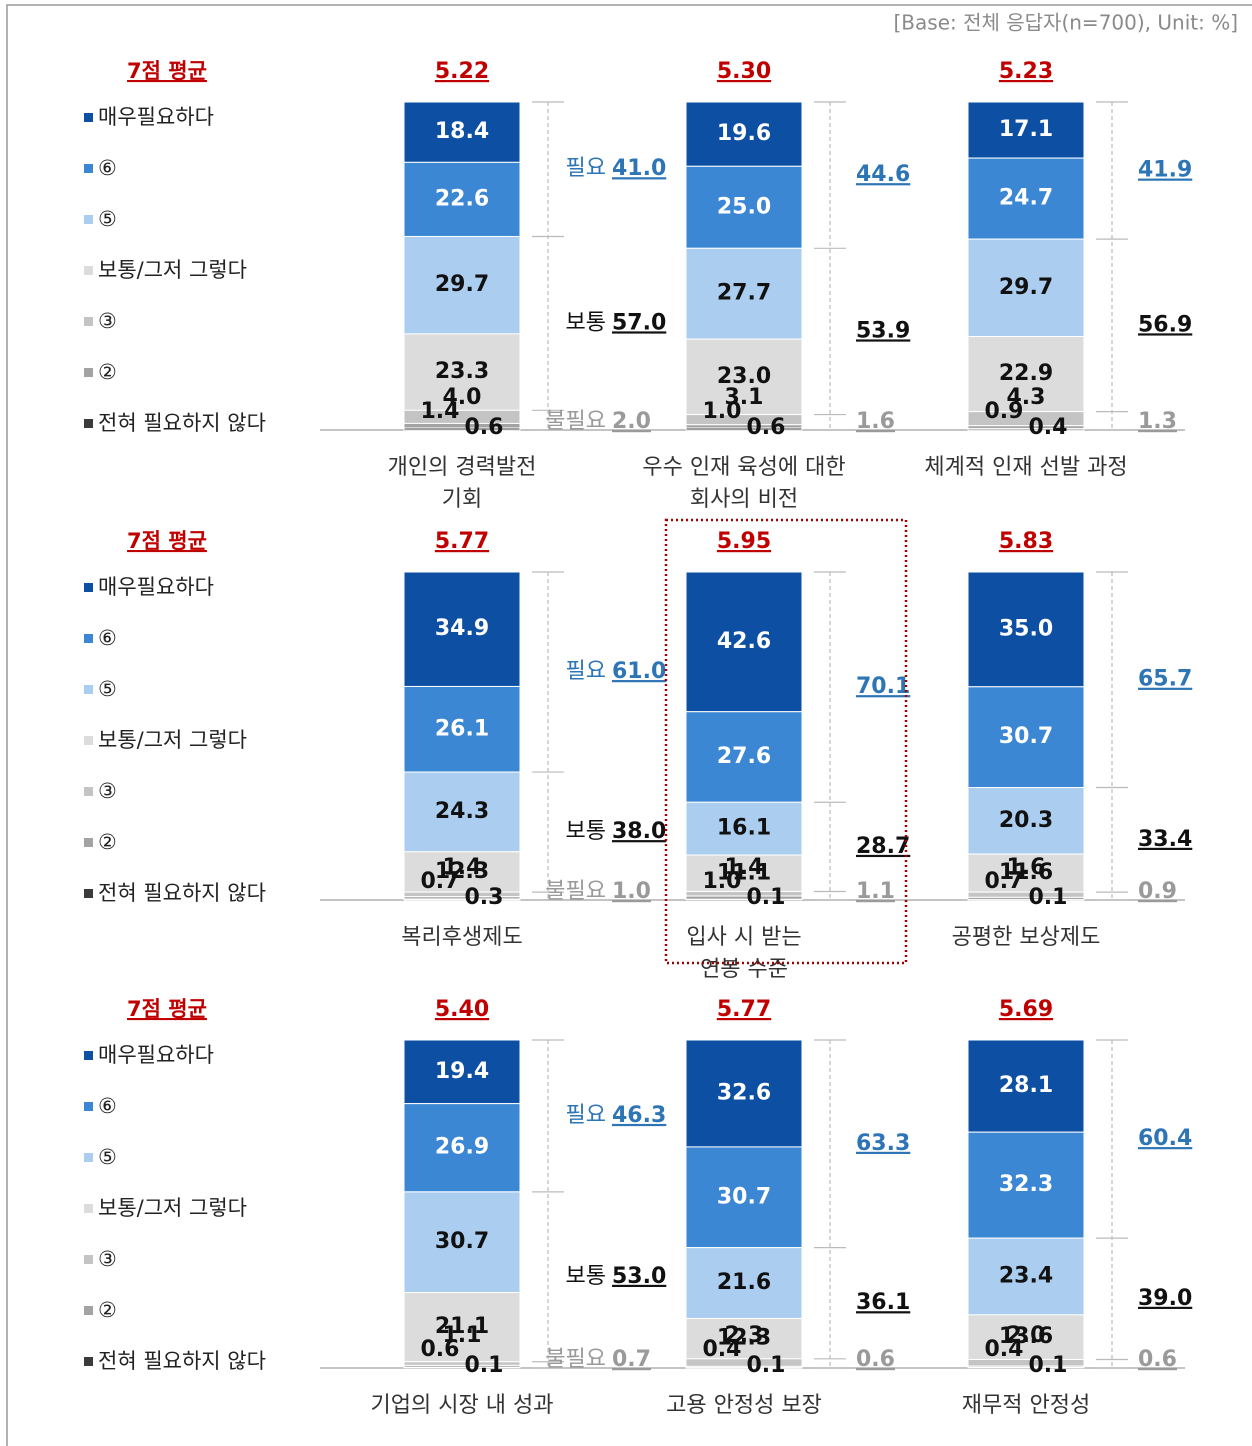  What do you see at coordinates (462, 371) in the screenshot?
I see `value-label: 23.3` at bounding box center [462, 371].